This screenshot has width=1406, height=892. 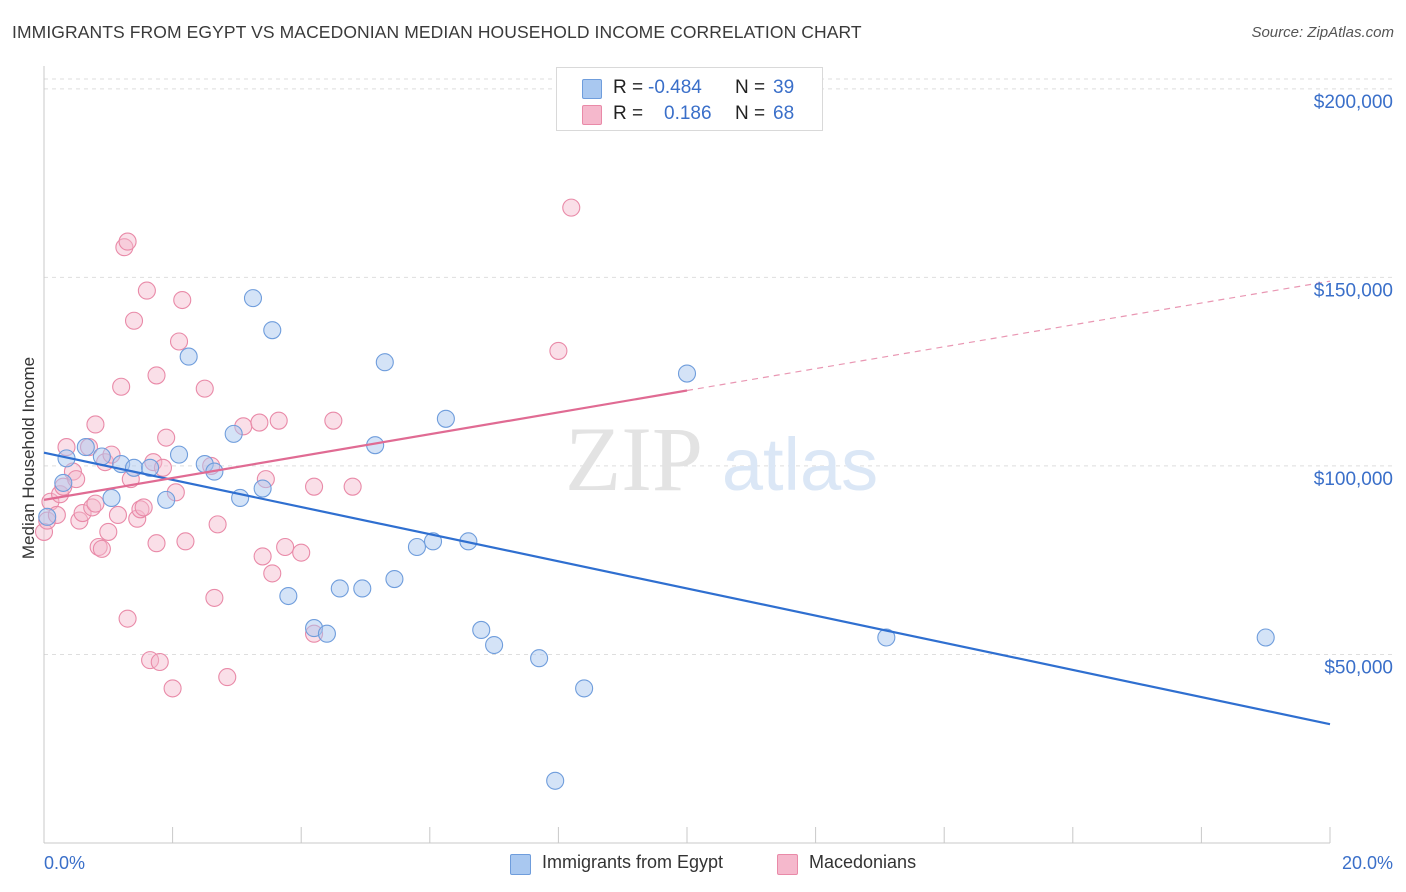 I want to click on watermark-atlas: atlas, so click(x=800, y=464).